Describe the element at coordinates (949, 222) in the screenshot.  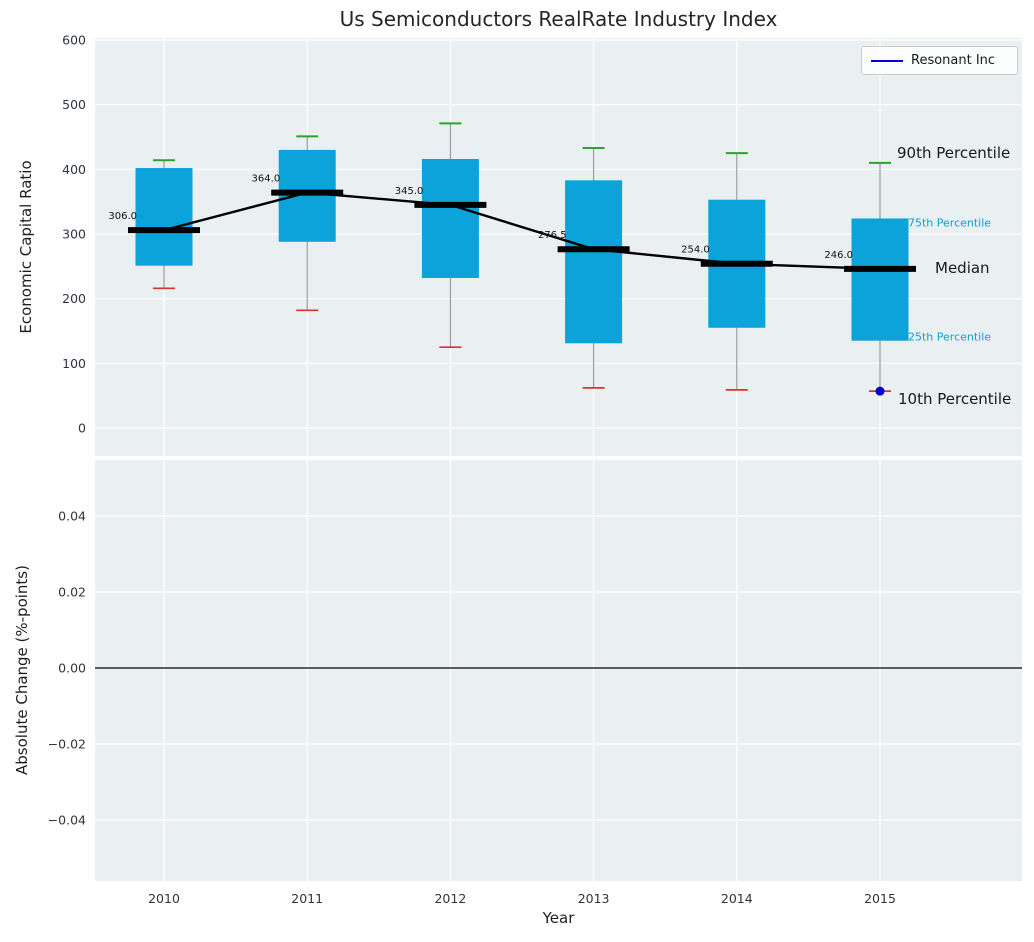
I see `annotation-75th-percentile: 75th Percentile` at that location.